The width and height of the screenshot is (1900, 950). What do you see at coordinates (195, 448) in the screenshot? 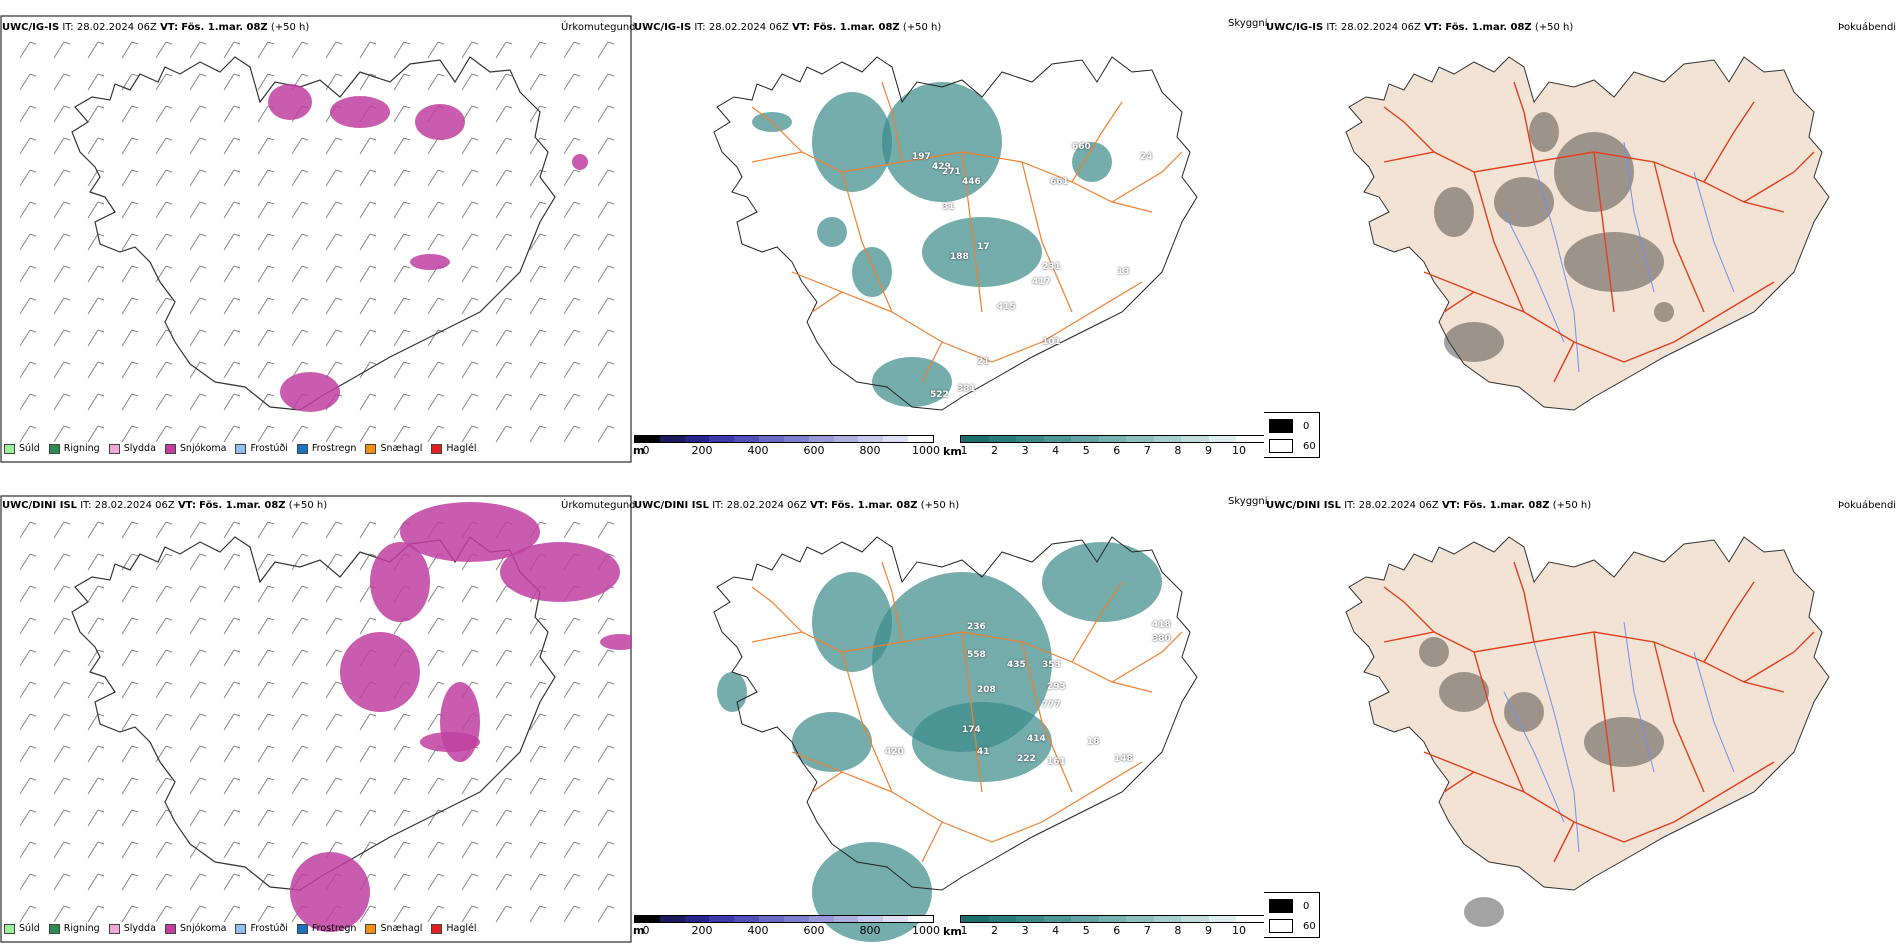
I see `legend-item: Snjókoma` at bounding box center [195, 448].